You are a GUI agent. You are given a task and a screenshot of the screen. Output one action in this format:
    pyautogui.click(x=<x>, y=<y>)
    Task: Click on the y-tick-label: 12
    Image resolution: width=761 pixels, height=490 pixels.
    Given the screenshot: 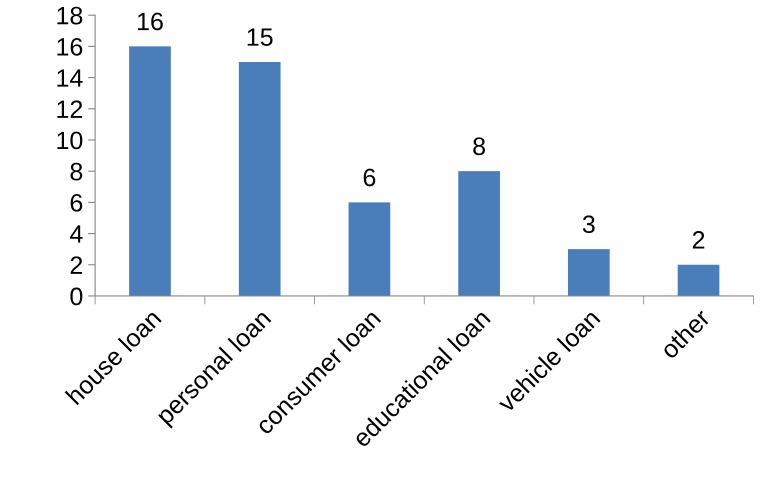 What is the action you would take?
    pyautogui.click(x=69, y=109)
    